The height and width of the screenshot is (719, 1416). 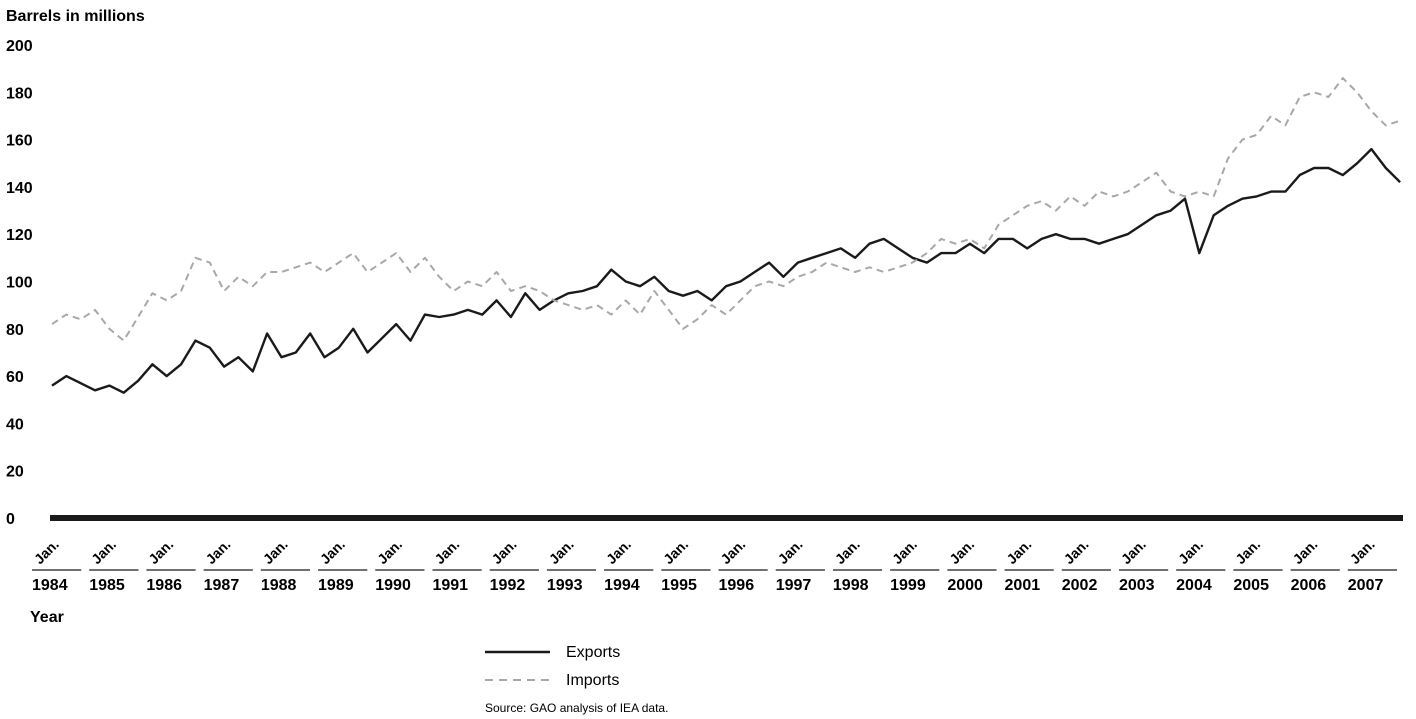 I want to click on y-axis-ticks: 0 20 40 60 80 100 120 140 160 180 200, so click(x=19, y=283).